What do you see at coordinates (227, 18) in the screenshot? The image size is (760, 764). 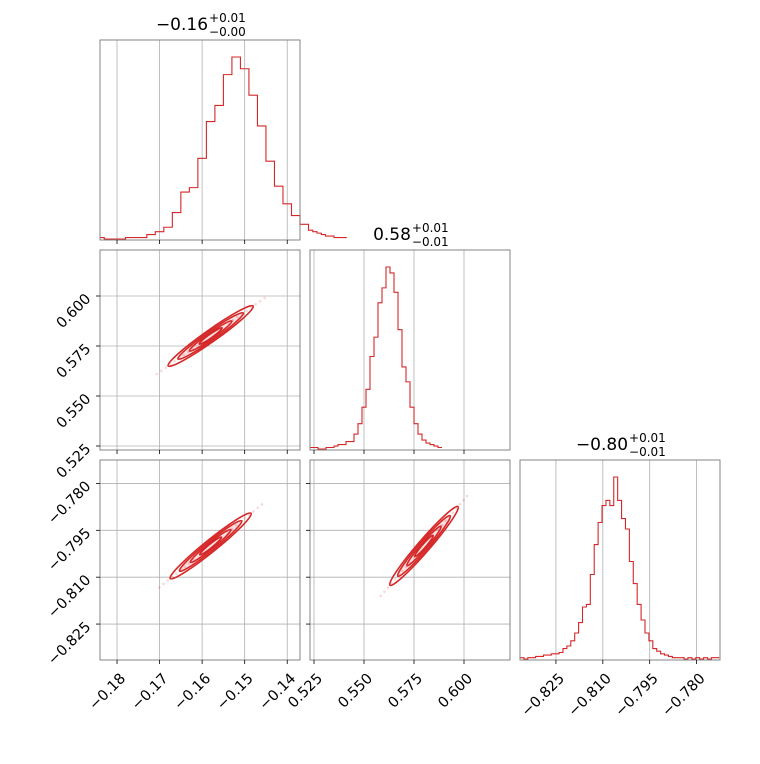 I see `title-upper-error-0: +0.01` at bounding box center [227, 18].